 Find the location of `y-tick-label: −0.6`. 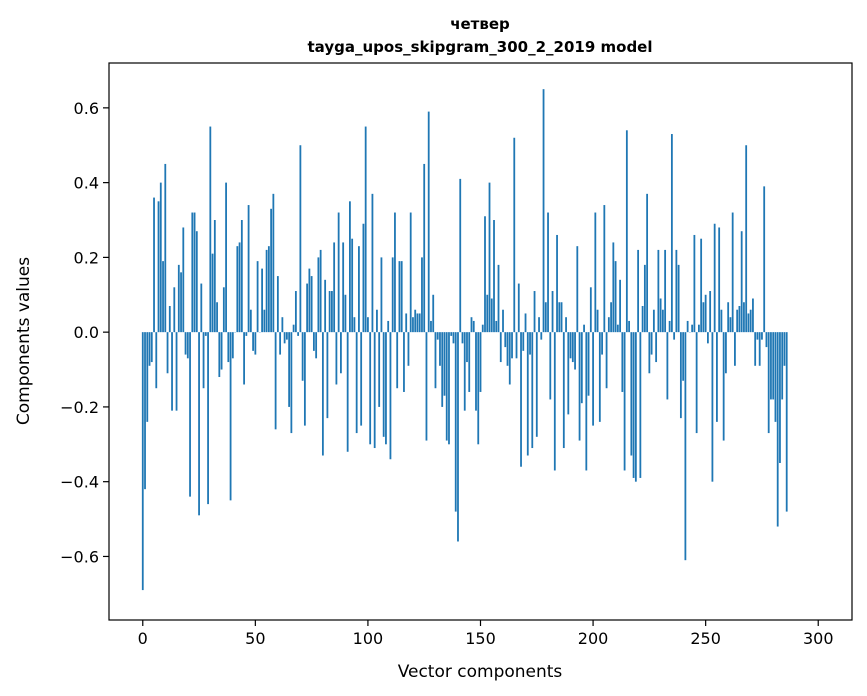

y-tick-label: −0.6 is located at coordinates (79, 556).